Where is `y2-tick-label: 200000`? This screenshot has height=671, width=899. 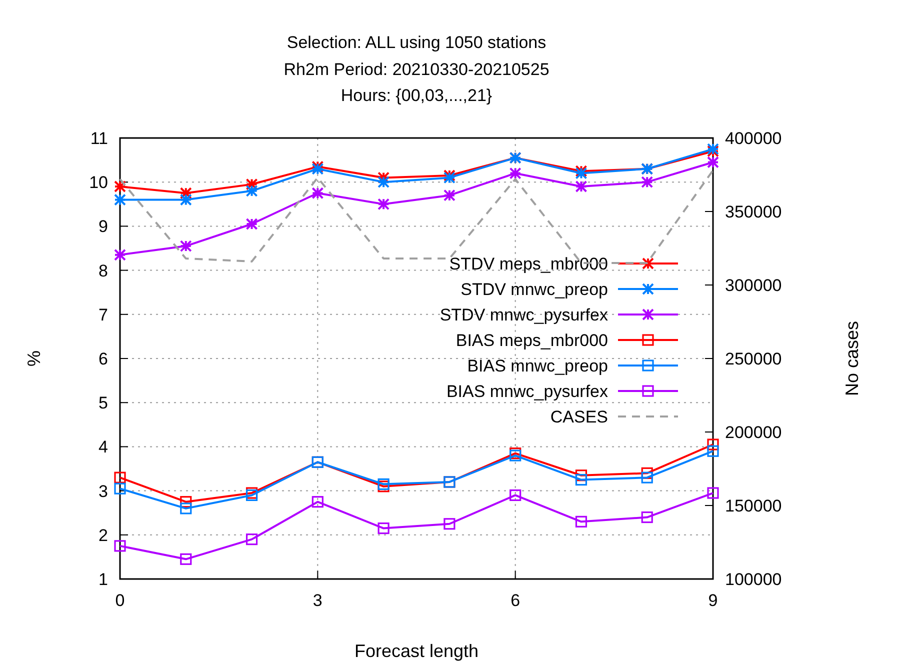 y2-tick-label: 200000 is located at coordinates (753, 432).